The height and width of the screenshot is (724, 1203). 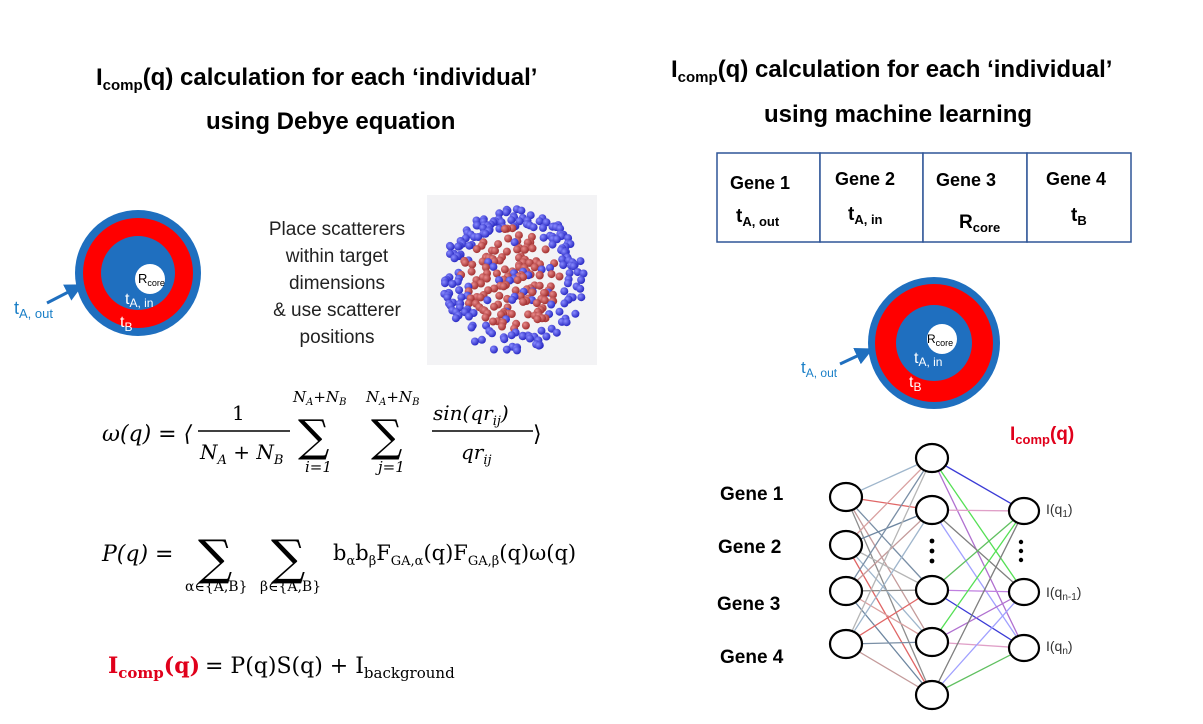 I want to click on left-arrow, so click(x=65, y=294).